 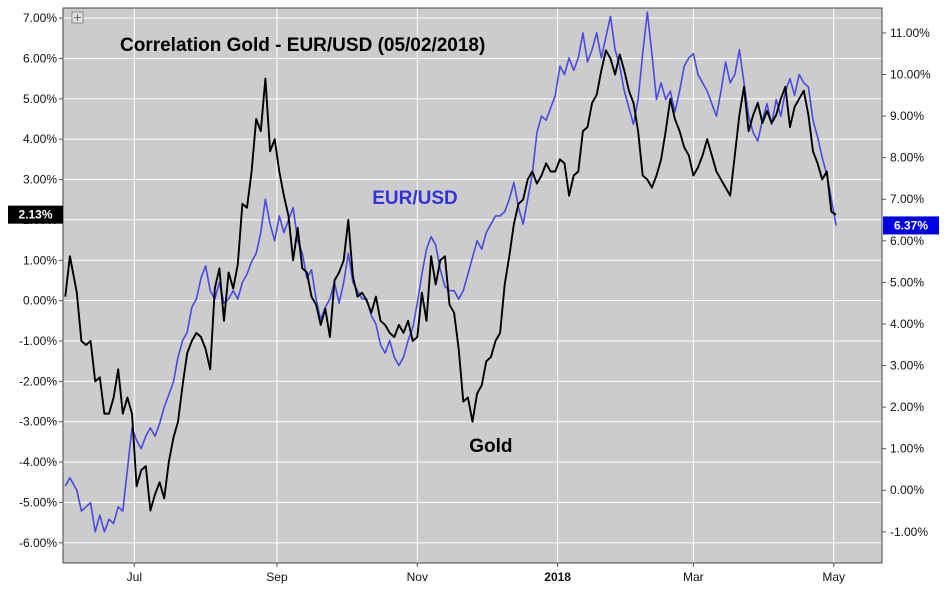 I want to click on left-tick-label: 6.00%, so click(x=40, y=58).